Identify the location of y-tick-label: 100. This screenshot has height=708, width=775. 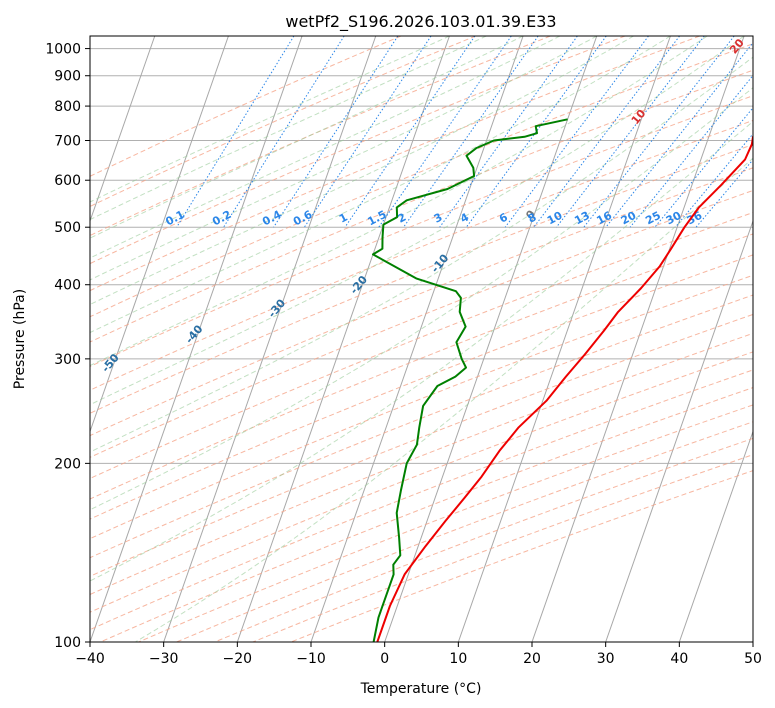
(67, 643).